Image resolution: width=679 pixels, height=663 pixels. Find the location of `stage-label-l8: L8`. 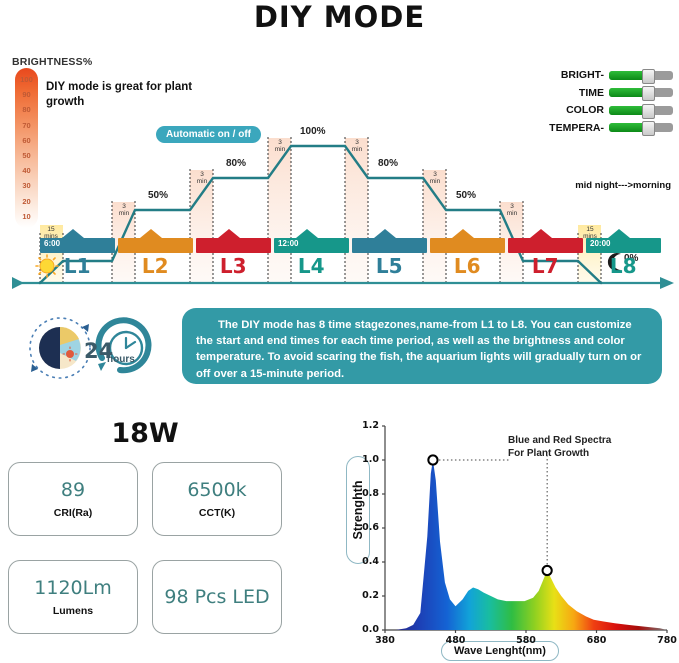

stage-label-l8: L8 is located at coordinates (623, 266).